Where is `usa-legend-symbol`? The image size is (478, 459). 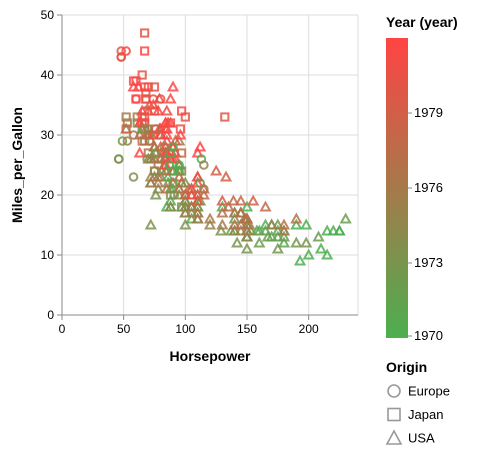 usa-legend-symbol is located at coordinates (394, 437).